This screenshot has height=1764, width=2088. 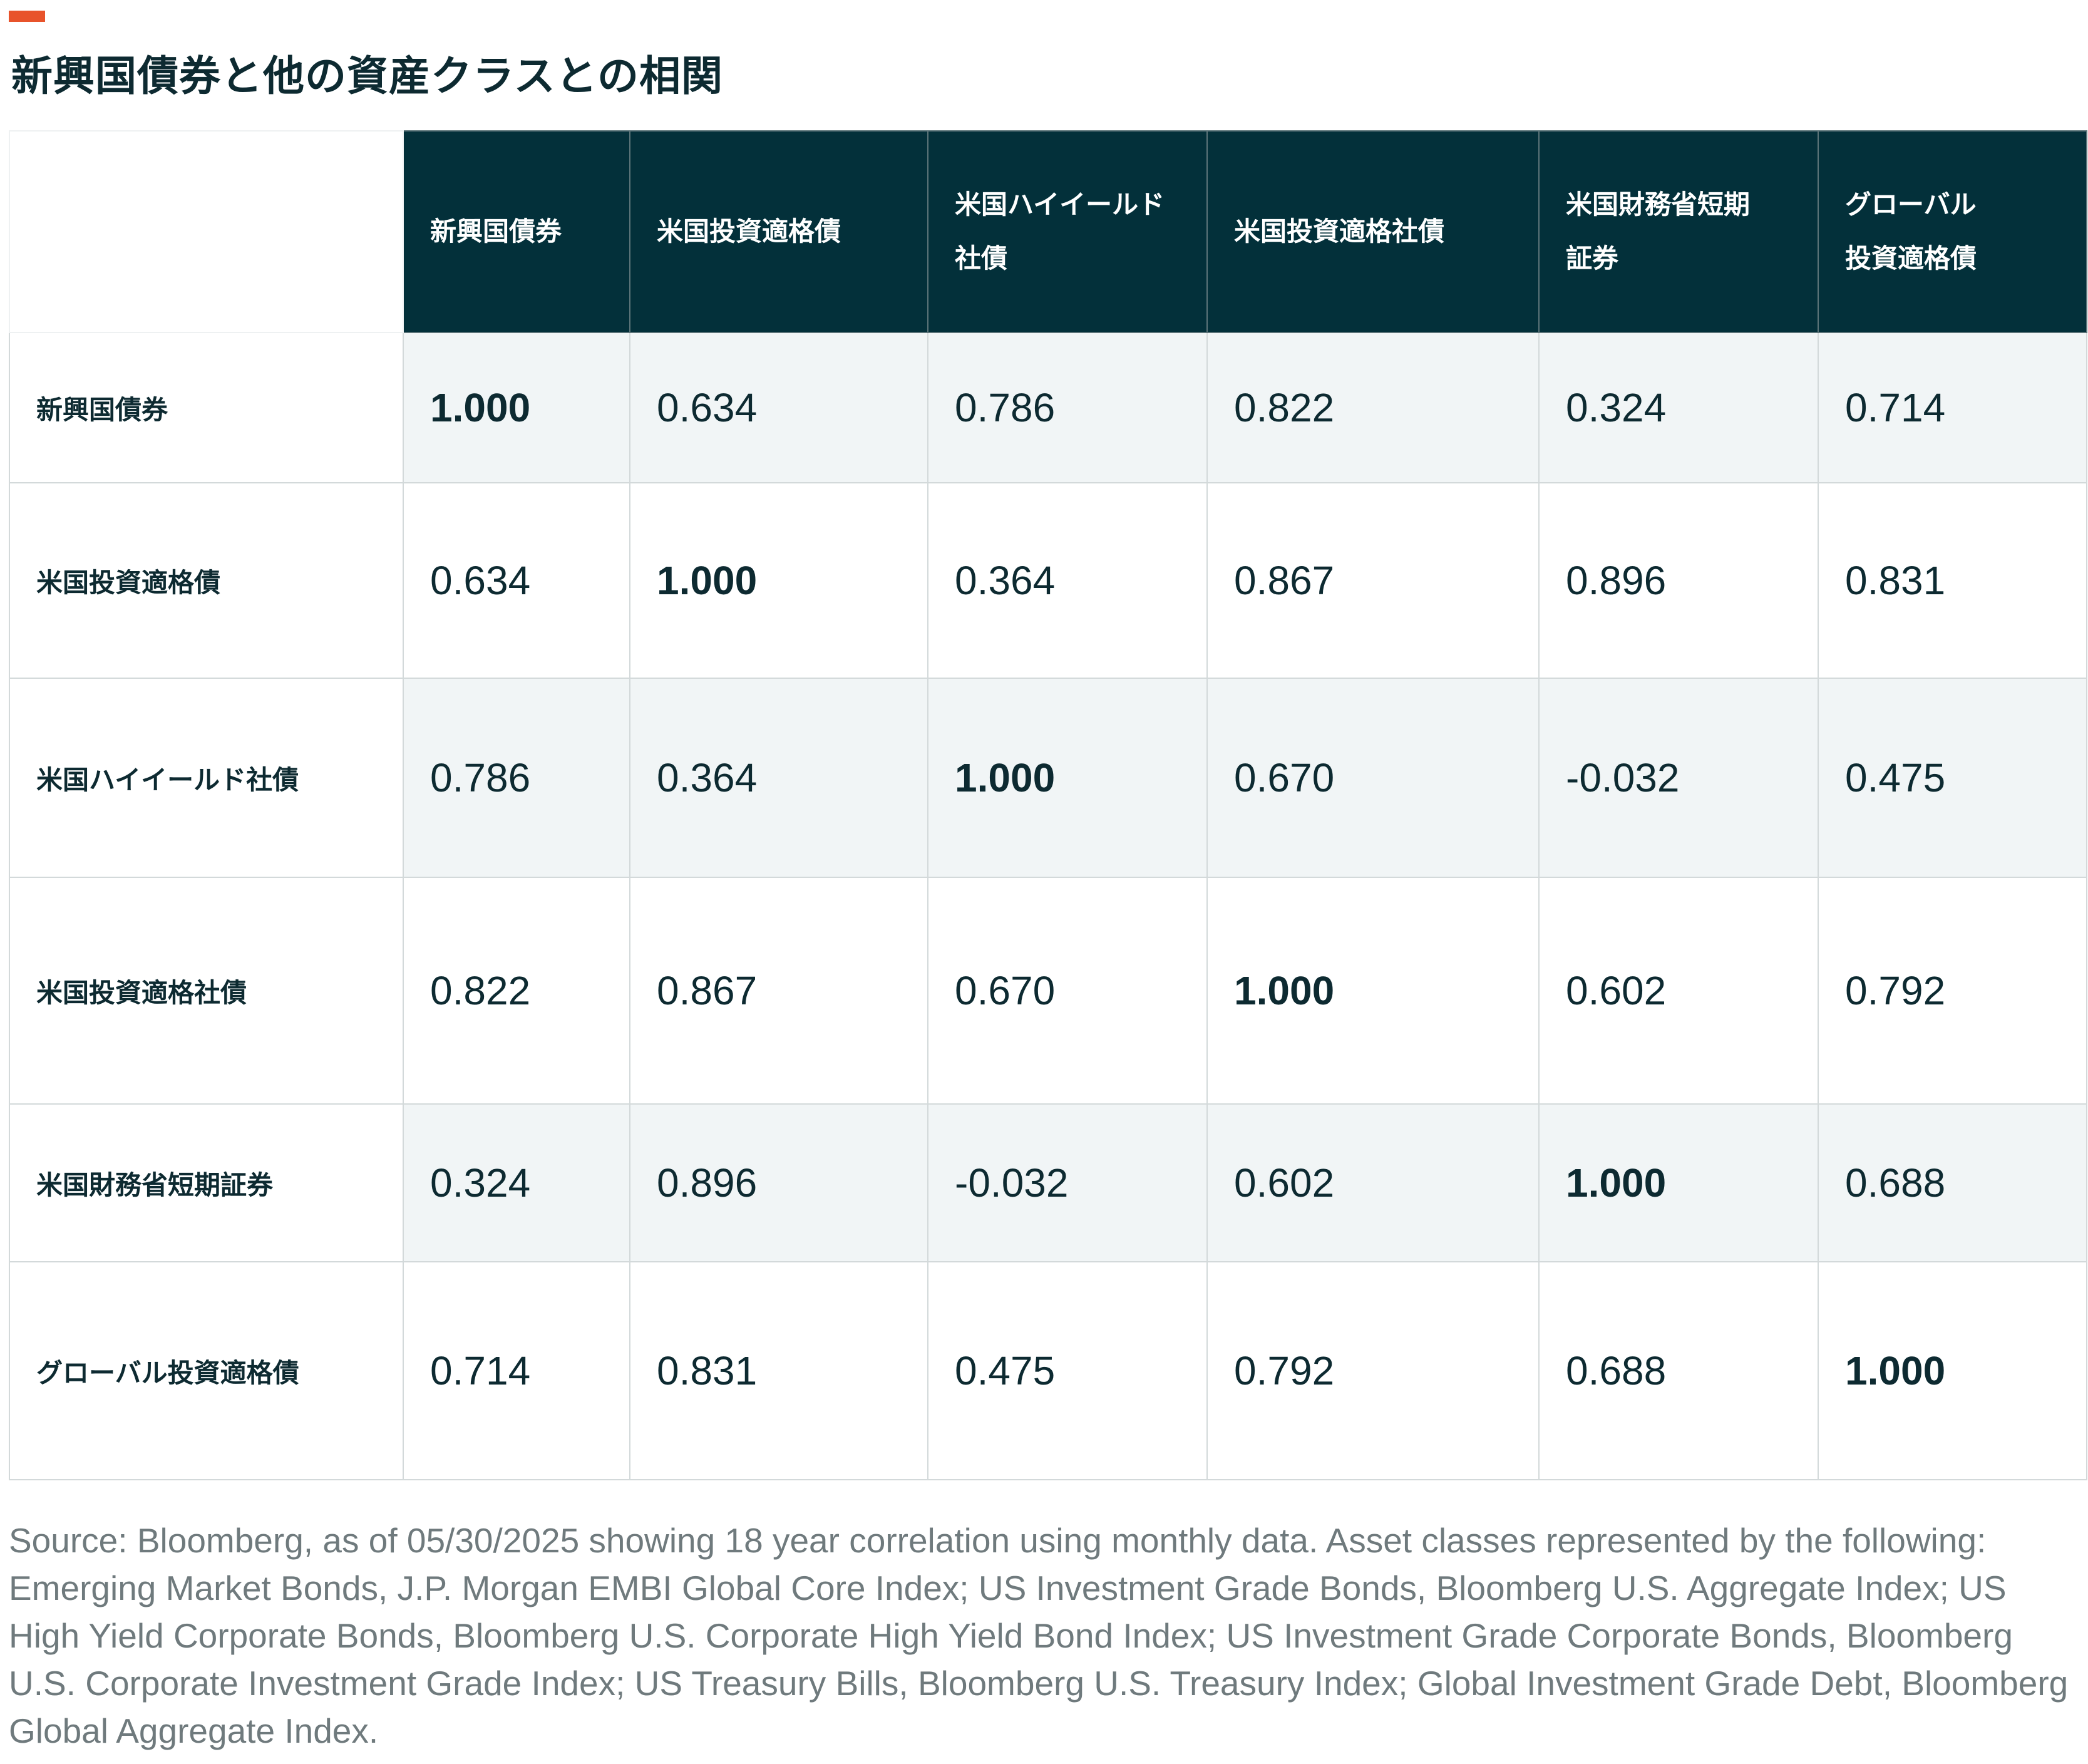 I want to click on table-row: グローバル投資適格債 0.714 0.831 0.475 0.792 0.688 1.000, so click(x=1048, y=1370).